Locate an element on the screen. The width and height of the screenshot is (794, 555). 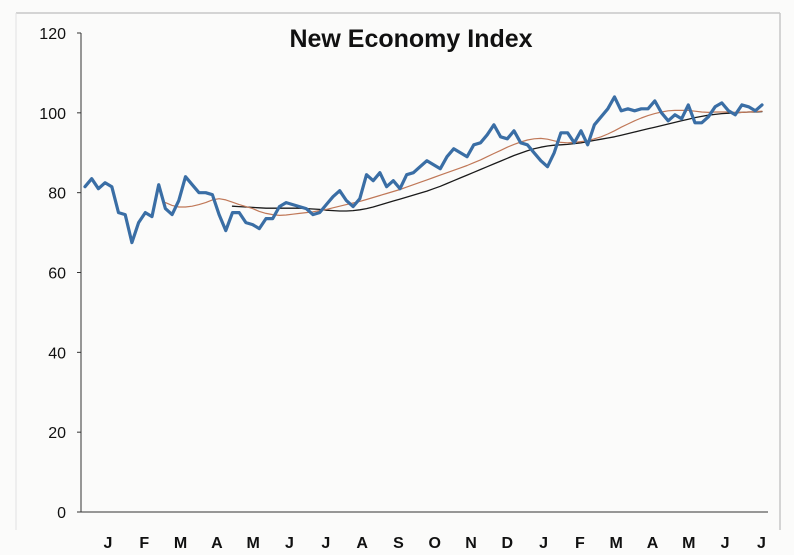
y-tick-label: 20 is located at coordinates (57, 433).